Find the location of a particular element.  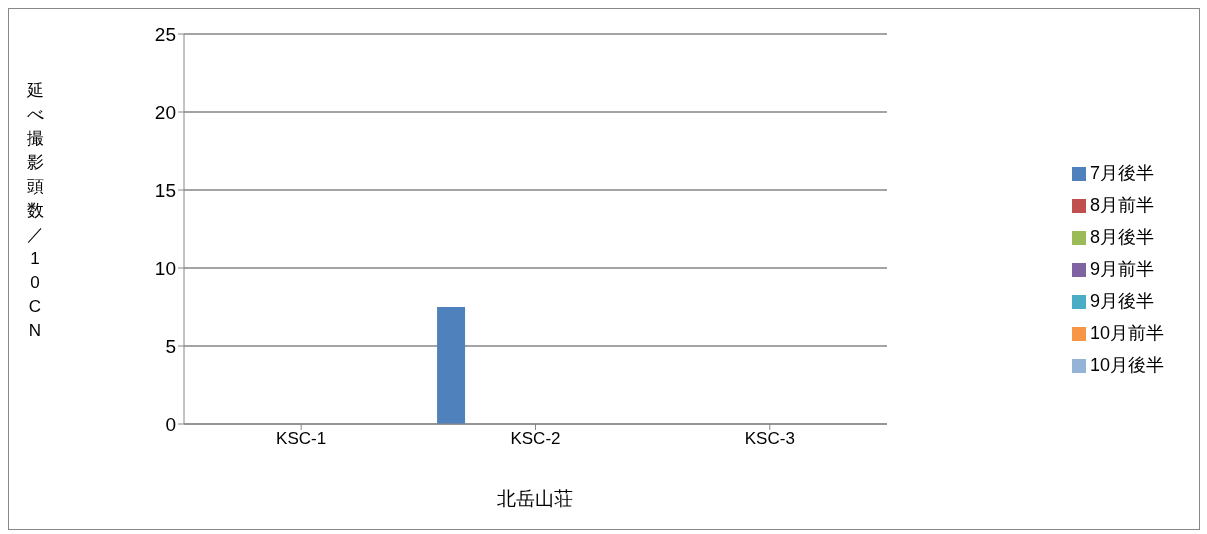

y-tick-label: 10 is located at coordinates (165, 268).